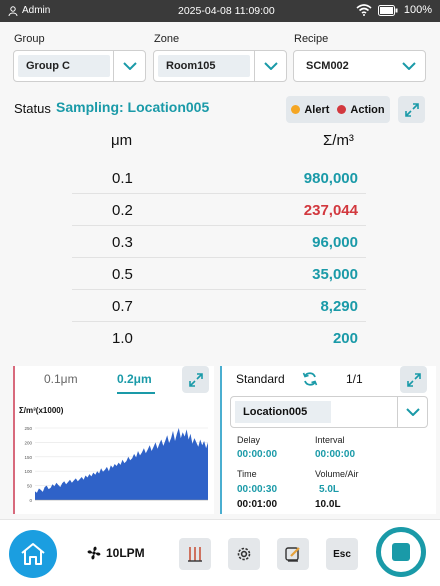 Image resolution: width=440 pixels, height=586 pixels. I want to click on chart-y-axis-label: Σ/m³(x1000), so click(41, 410).